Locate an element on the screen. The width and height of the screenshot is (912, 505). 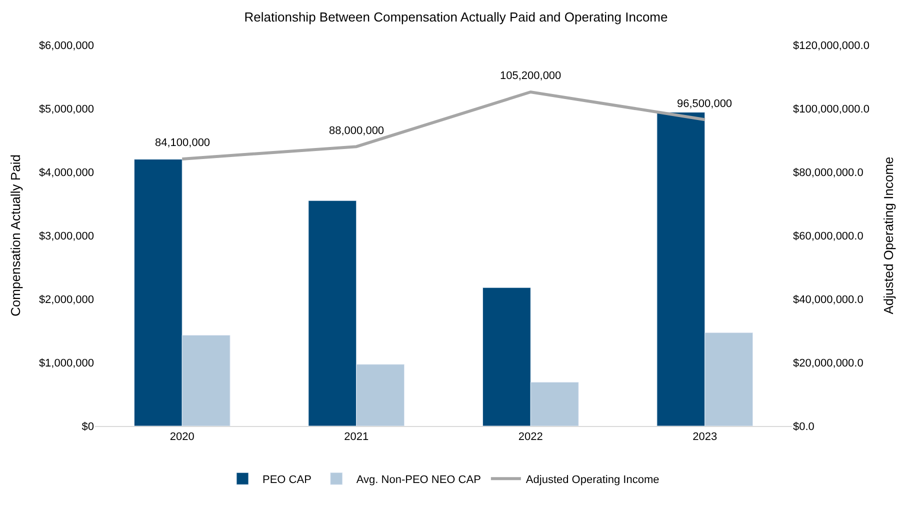
y2-tick-label: $40,000,000.0 is located at coordinates (828, 300).